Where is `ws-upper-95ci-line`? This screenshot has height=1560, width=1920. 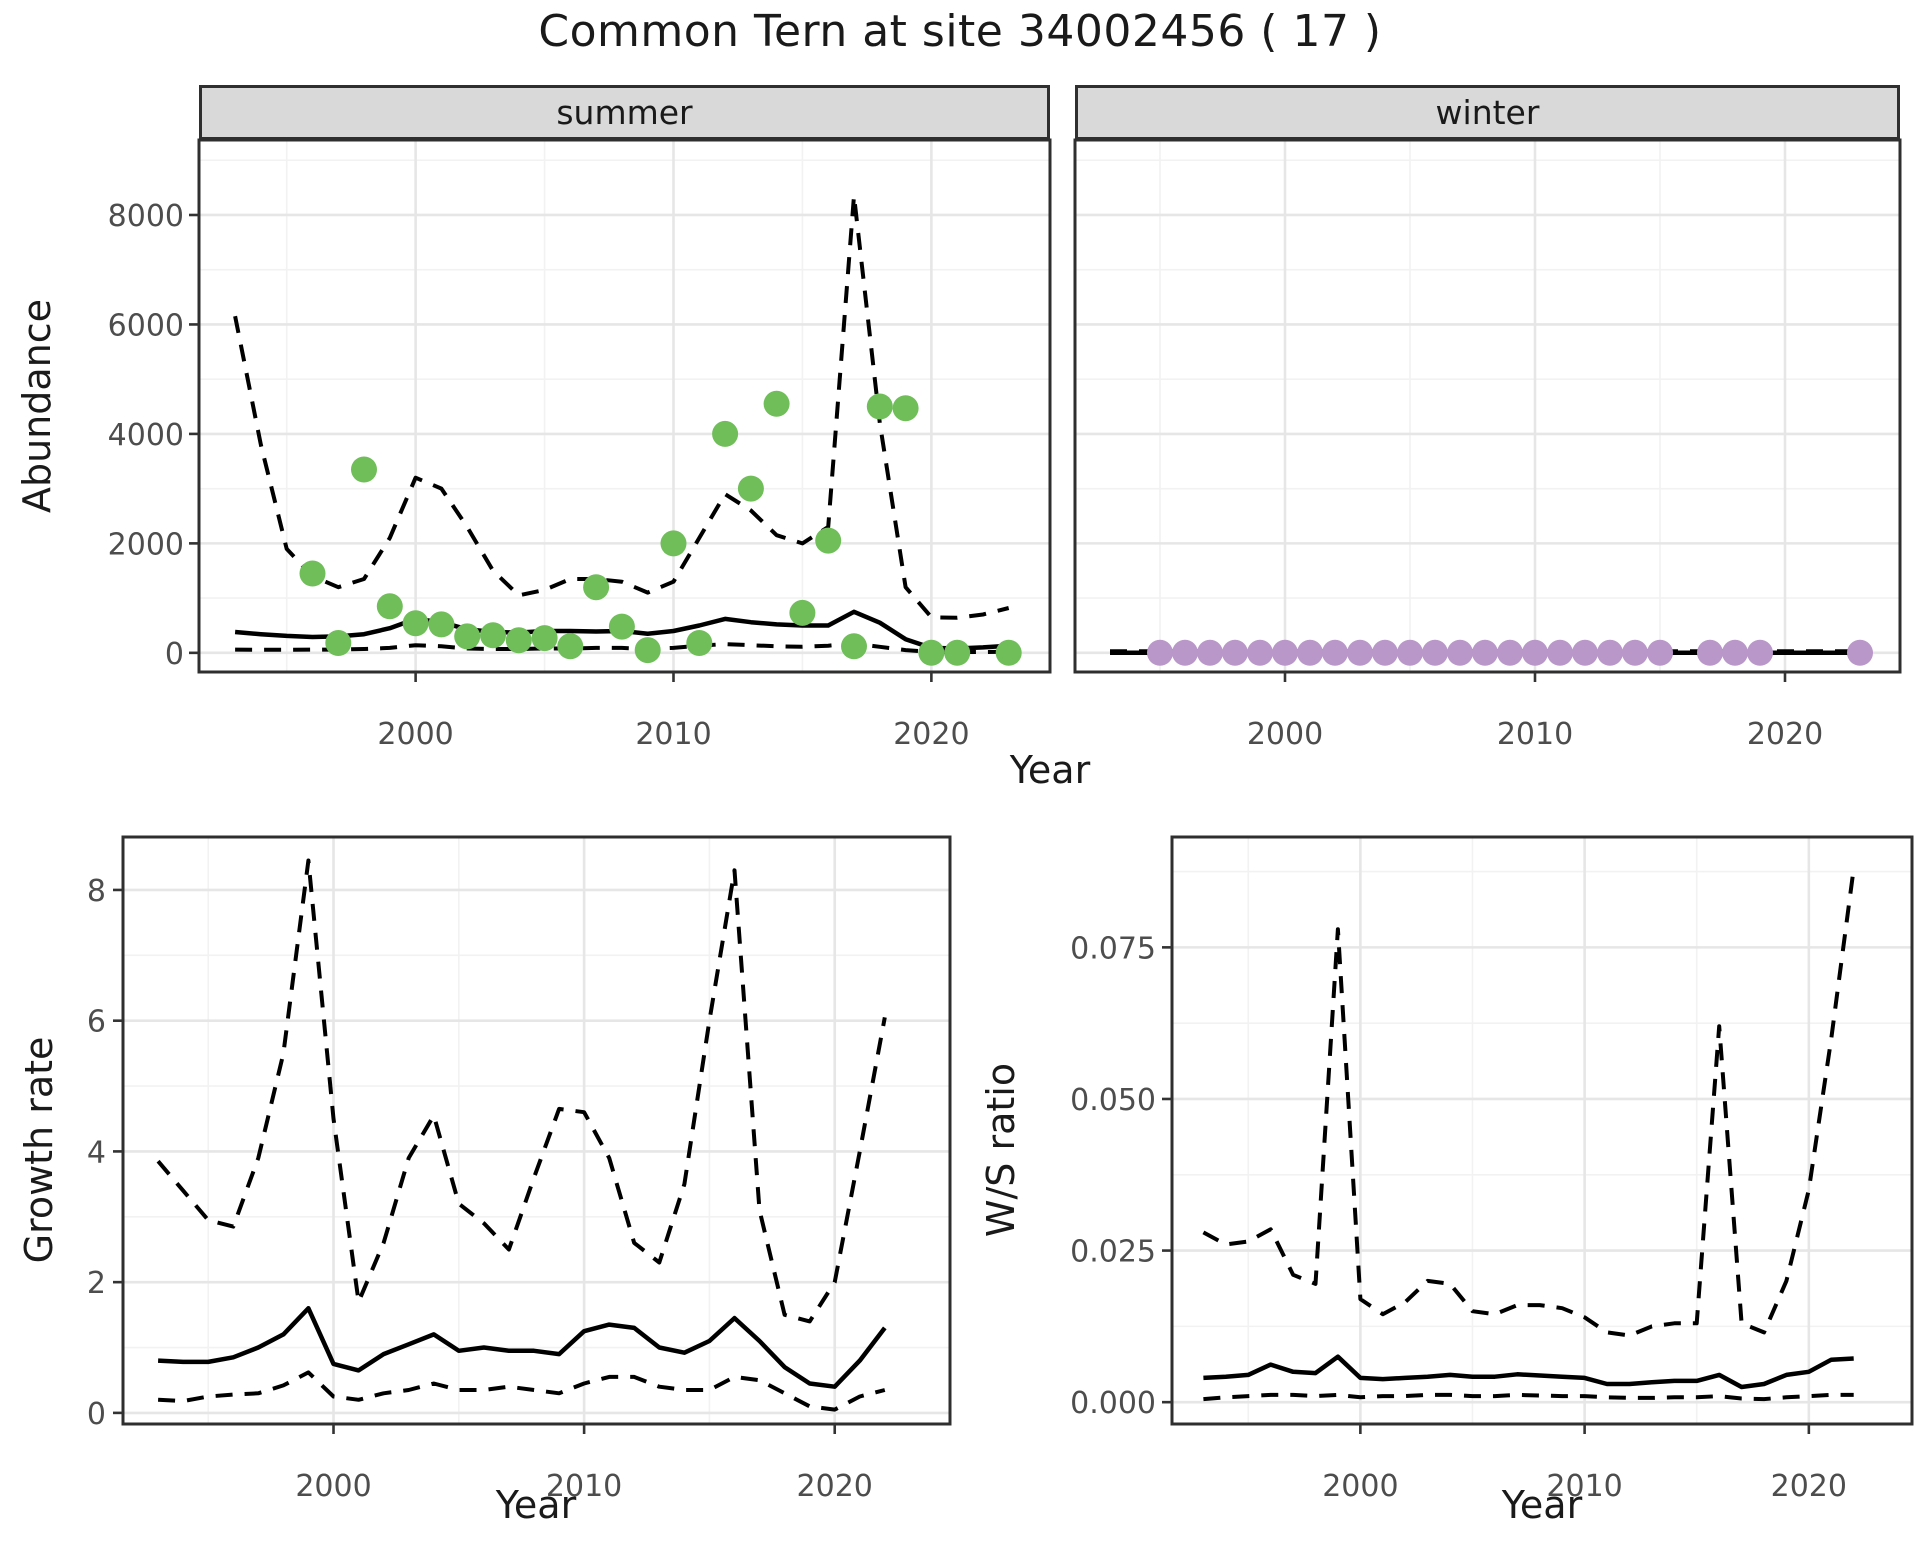
ws-upper-95ci-line is located at coordinates (1529, 1103).